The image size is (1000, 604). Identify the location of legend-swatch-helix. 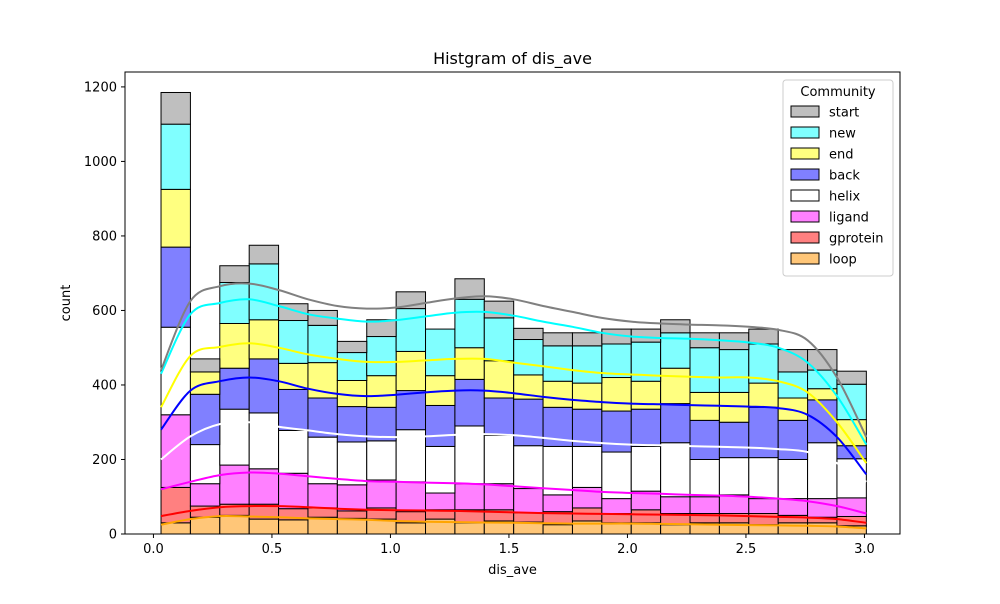
(805, 195).